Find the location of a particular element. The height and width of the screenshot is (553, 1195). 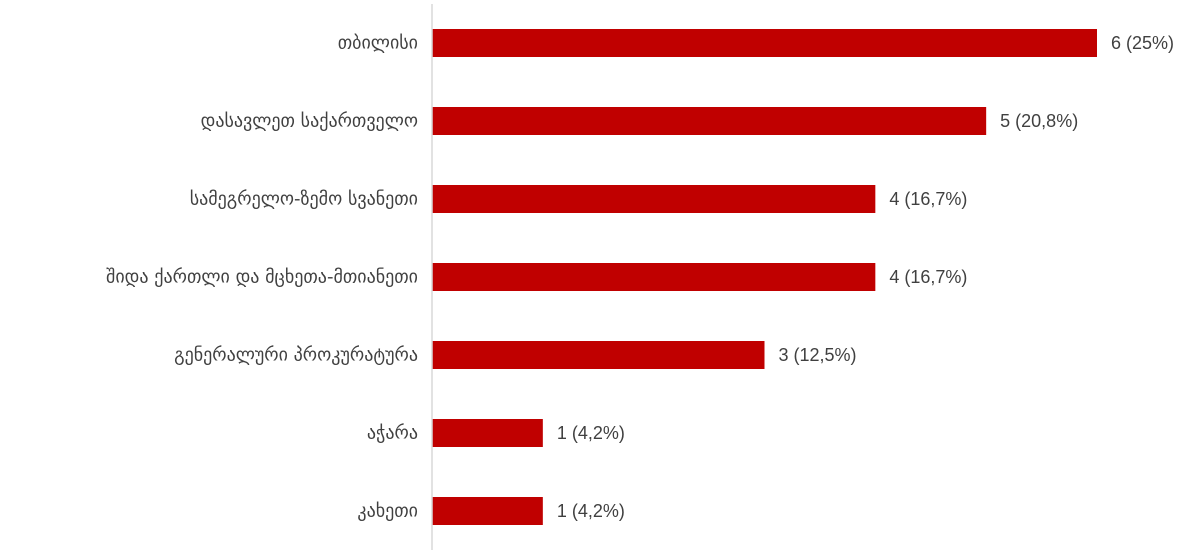

data-label: 3 (12,5%) is located at coordinates (818, 355).